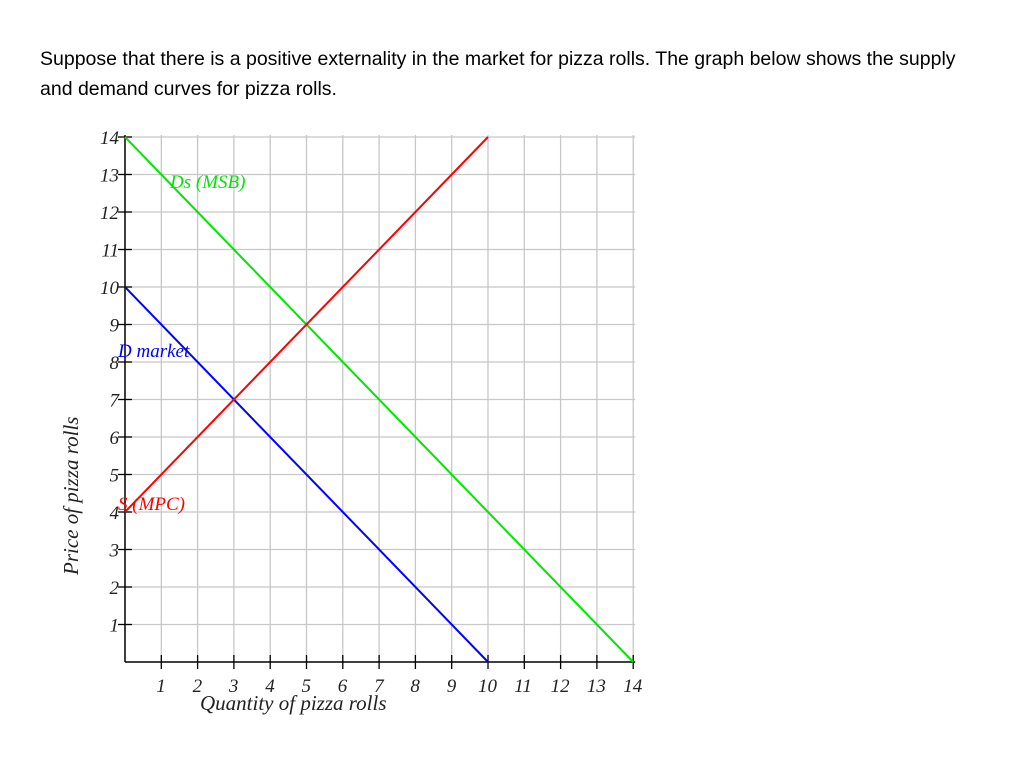 The image size is (1014, 774). Describe the element at coordinates (452, 686) in the screenshot. I see `x-tick-label: 9` at that location.